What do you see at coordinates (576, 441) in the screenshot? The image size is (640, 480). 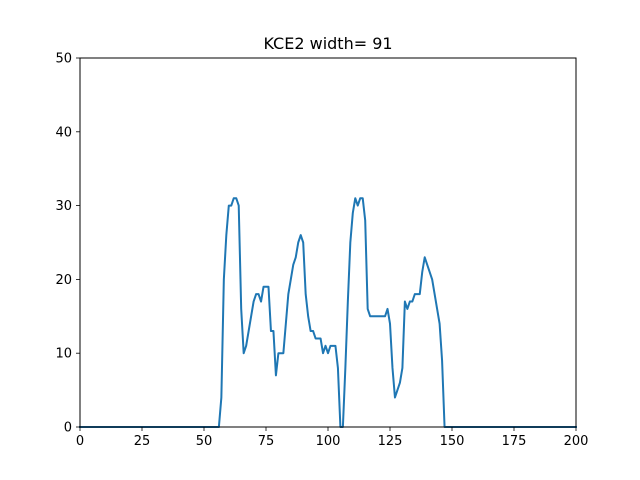 I see `x-tick-label: 200` at bounding box center [576, 441].